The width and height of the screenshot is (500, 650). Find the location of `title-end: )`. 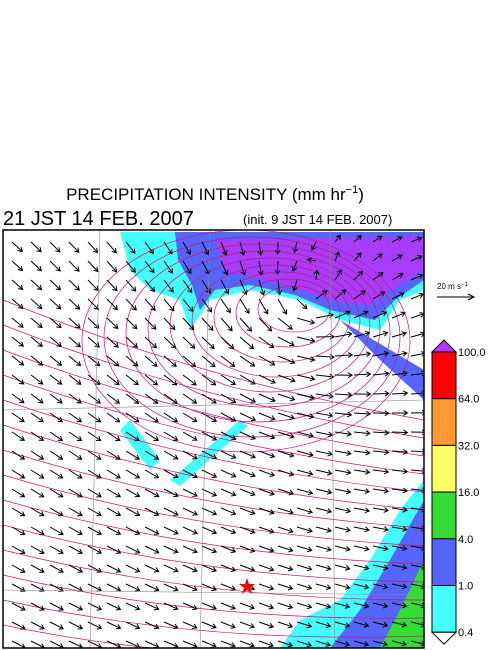

title-end: ) is located at coordinates (361, 194).